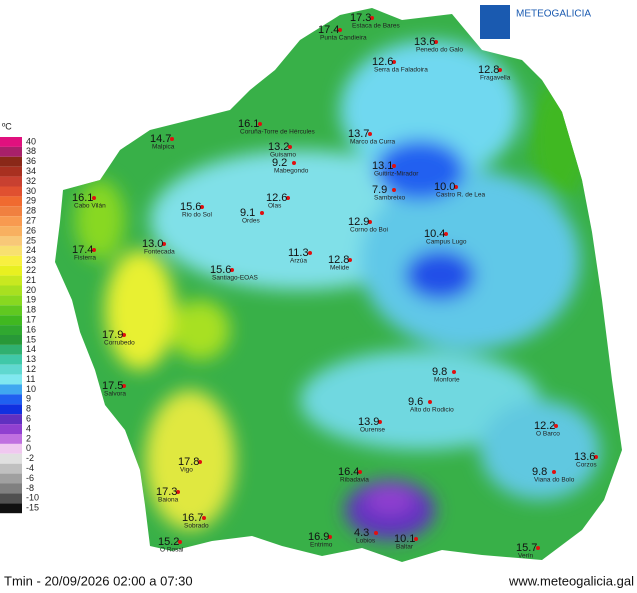  What do you see at coordinates (98, 580) in the screenshot?
I see `footer-caption: Tmin - 20/09/2026 02:00 a 07:30` at bounding box center [98, 580].